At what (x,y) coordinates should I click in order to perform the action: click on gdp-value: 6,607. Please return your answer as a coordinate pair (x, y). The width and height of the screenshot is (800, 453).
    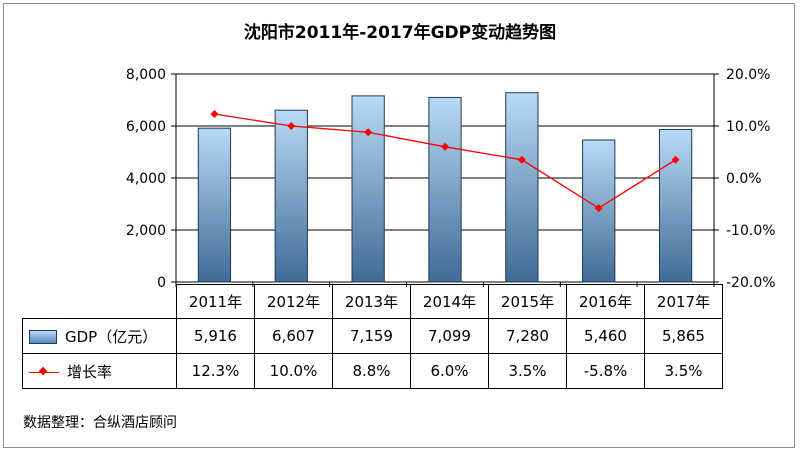
    Looking at the image, I should click on (293, 336).